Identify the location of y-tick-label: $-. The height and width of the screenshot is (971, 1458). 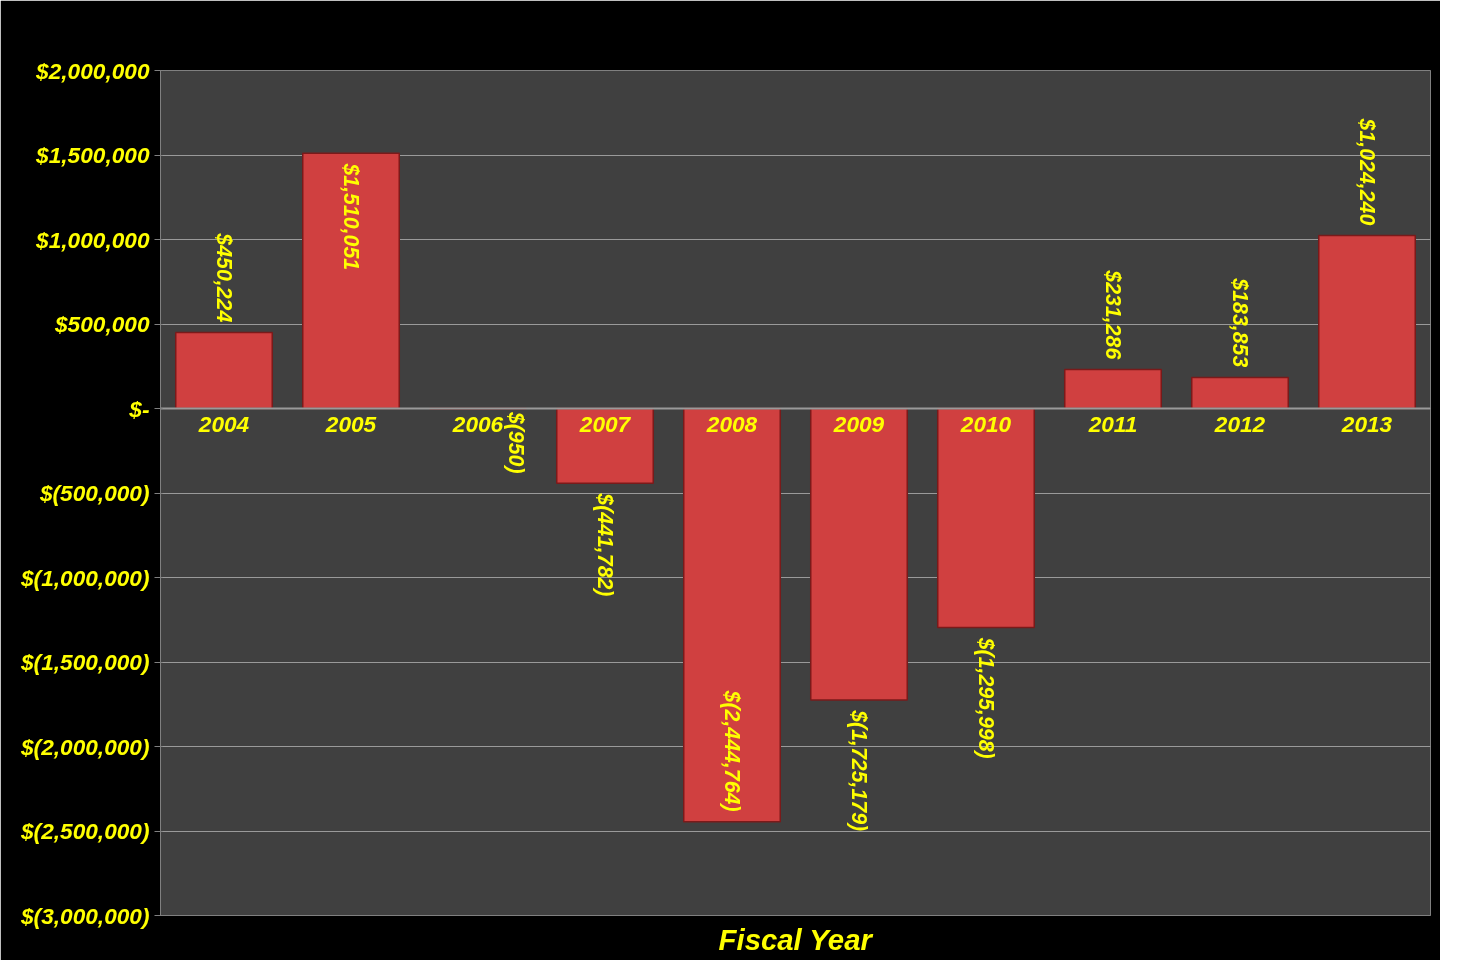
(139, 408).